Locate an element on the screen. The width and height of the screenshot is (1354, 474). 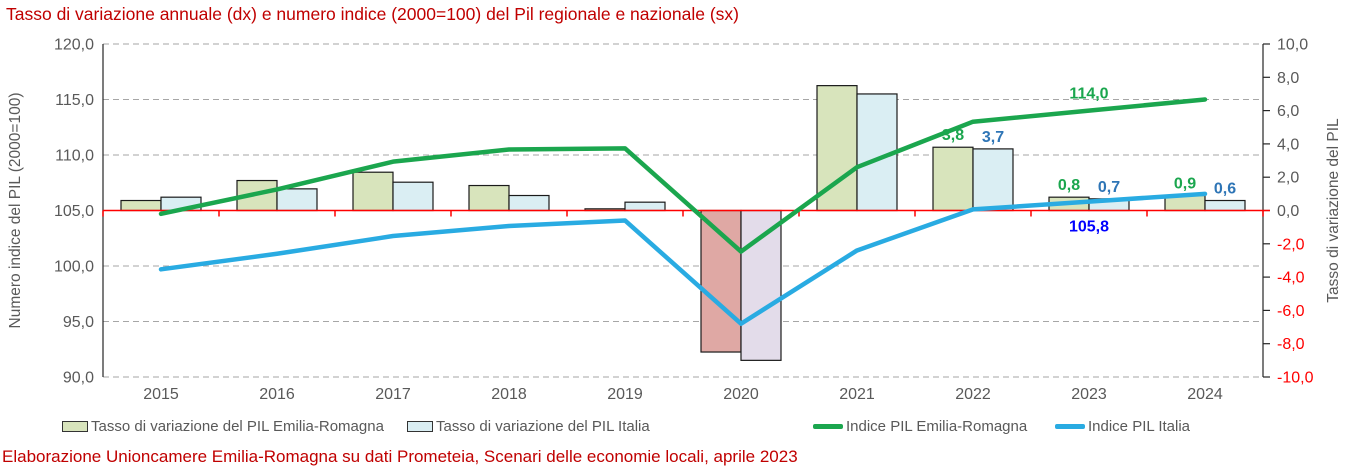
legend-label-er-index: Indice PIL Emilia-Romagna is located at coordinates (937, 426).